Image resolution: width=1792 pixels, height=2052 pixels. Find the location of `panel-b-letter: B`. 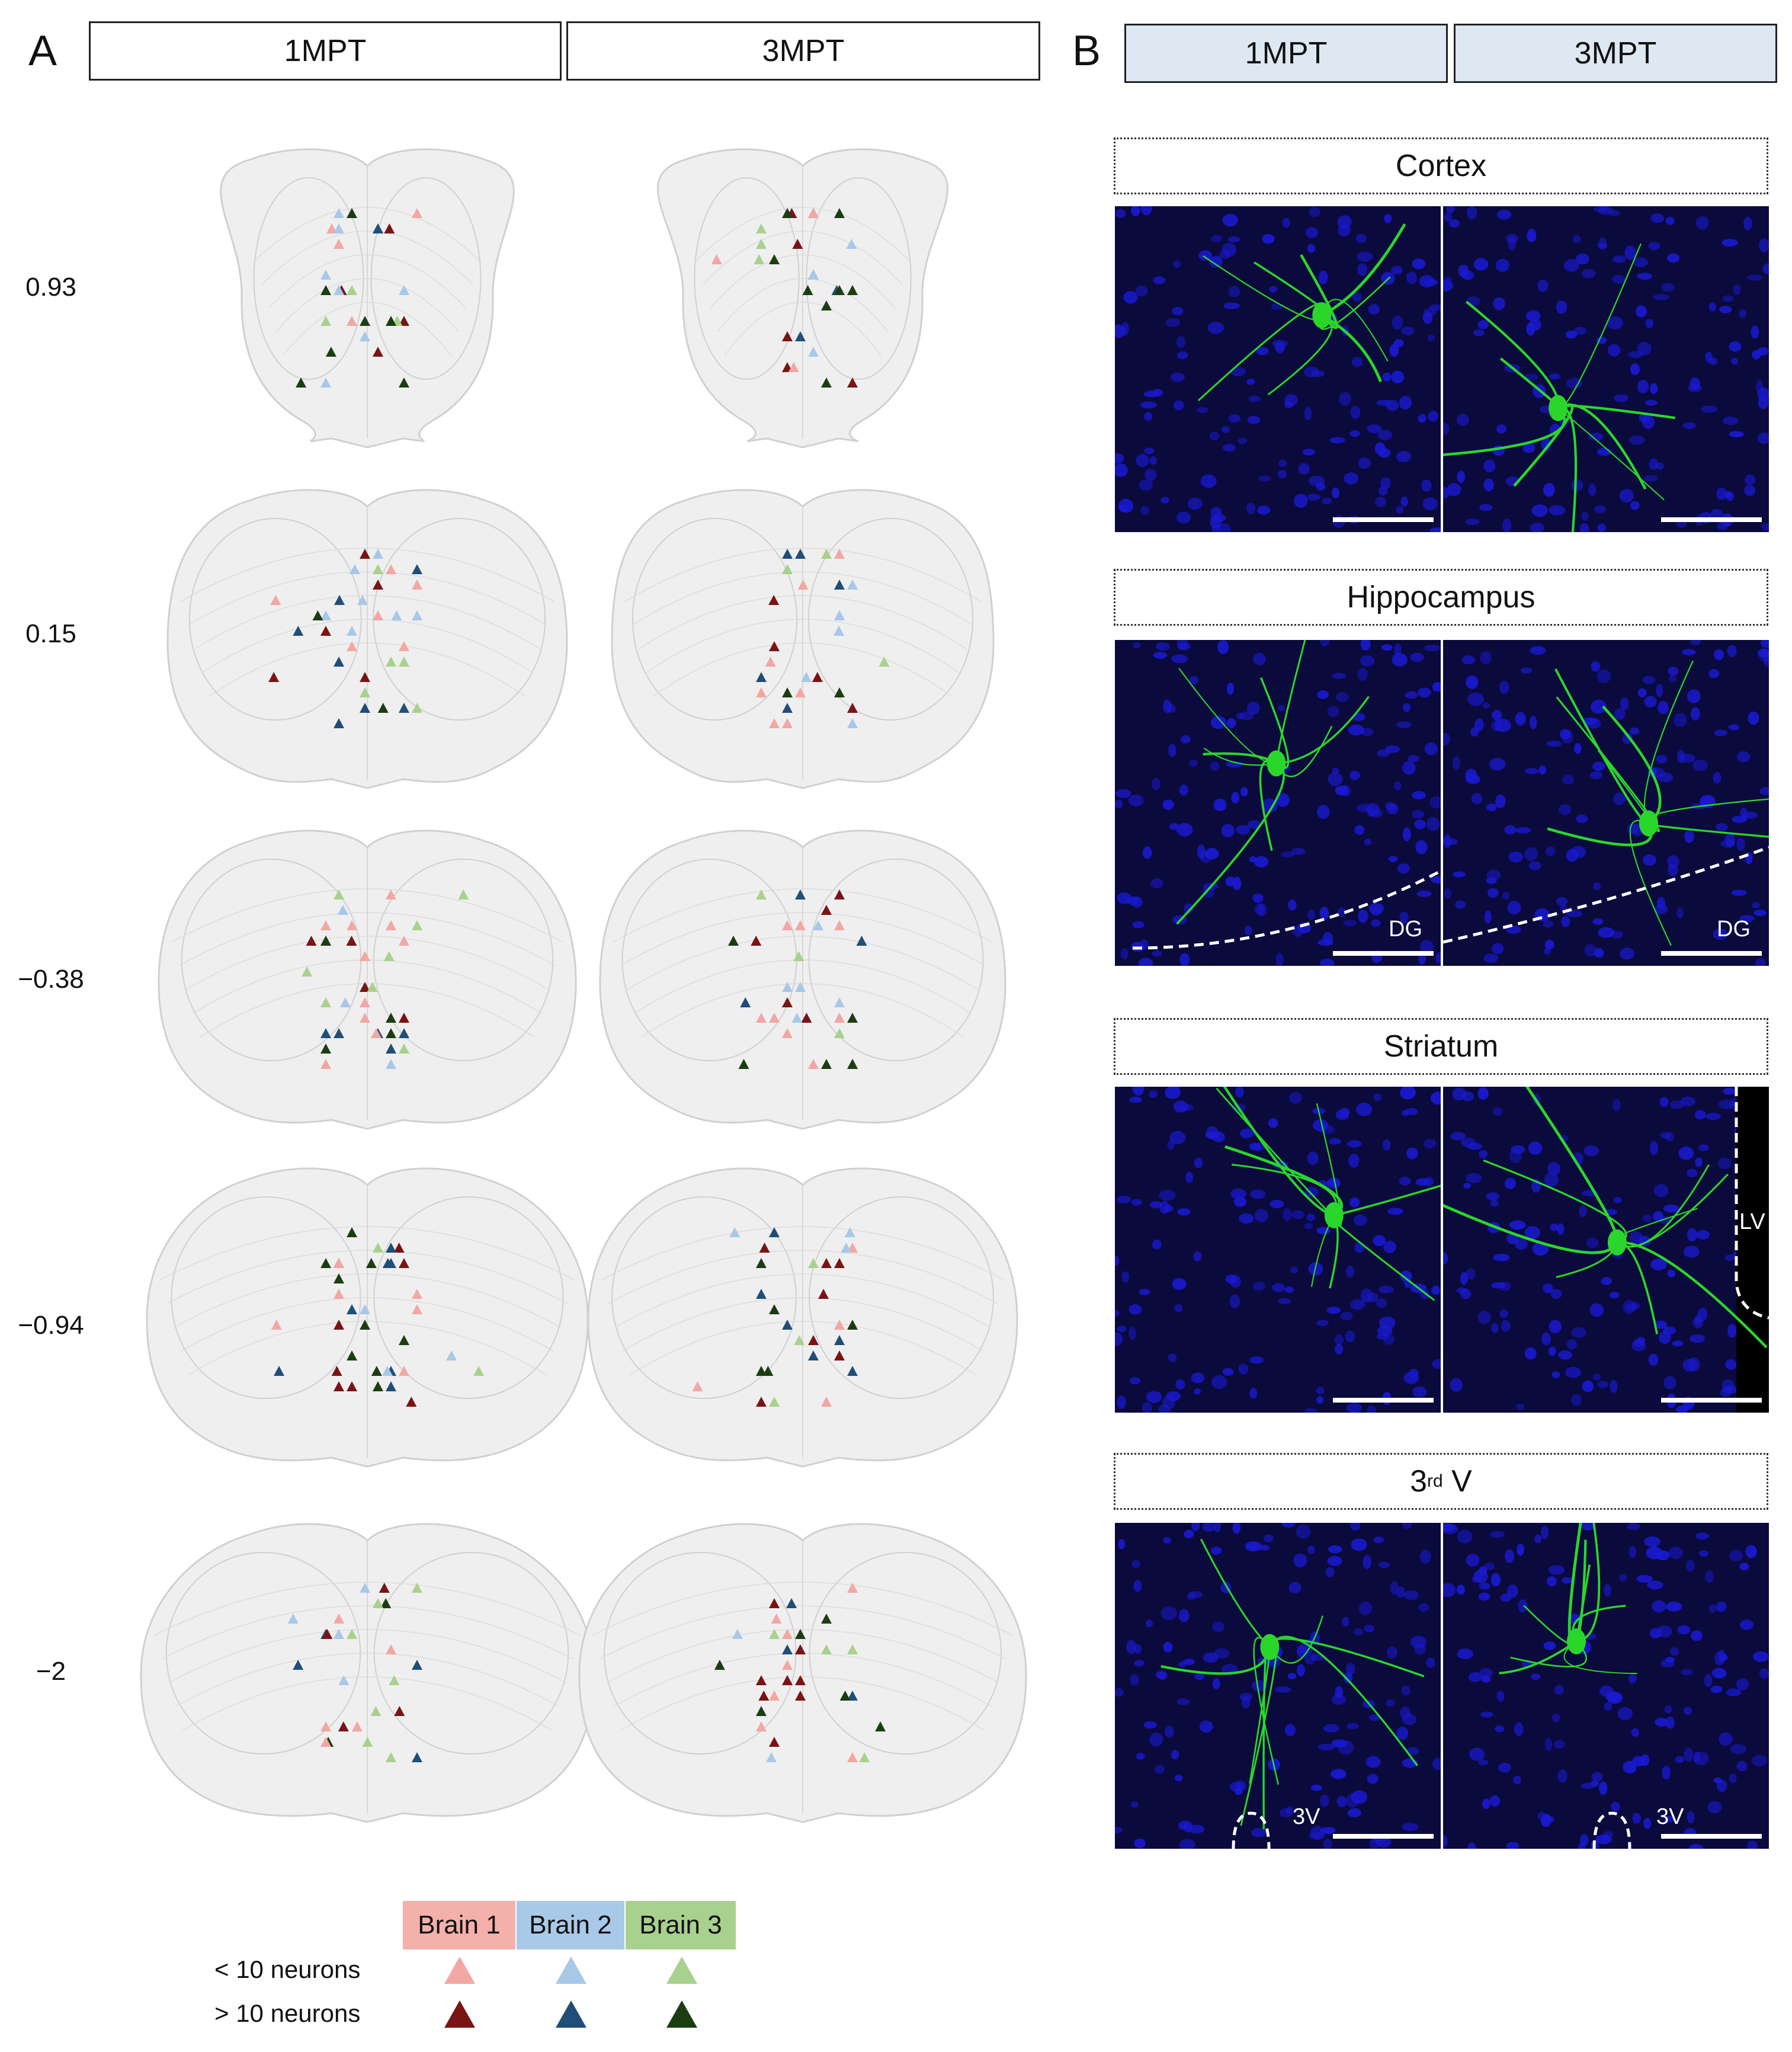

panel-b-letter: B is located at coordinates (1087, 51).